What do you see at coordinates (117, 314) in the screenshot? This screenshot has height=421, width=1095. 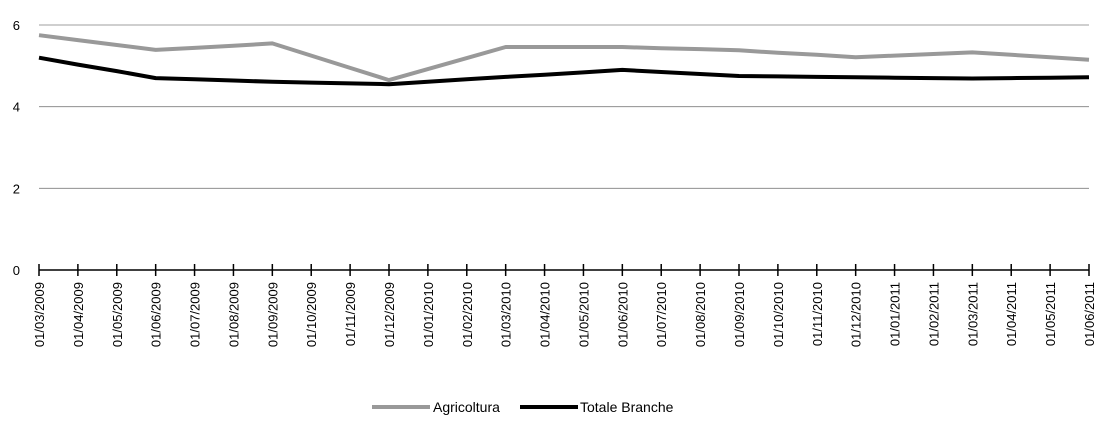 I see `x-tick-label: 01/05/2009` at bounding box center [117, 314].